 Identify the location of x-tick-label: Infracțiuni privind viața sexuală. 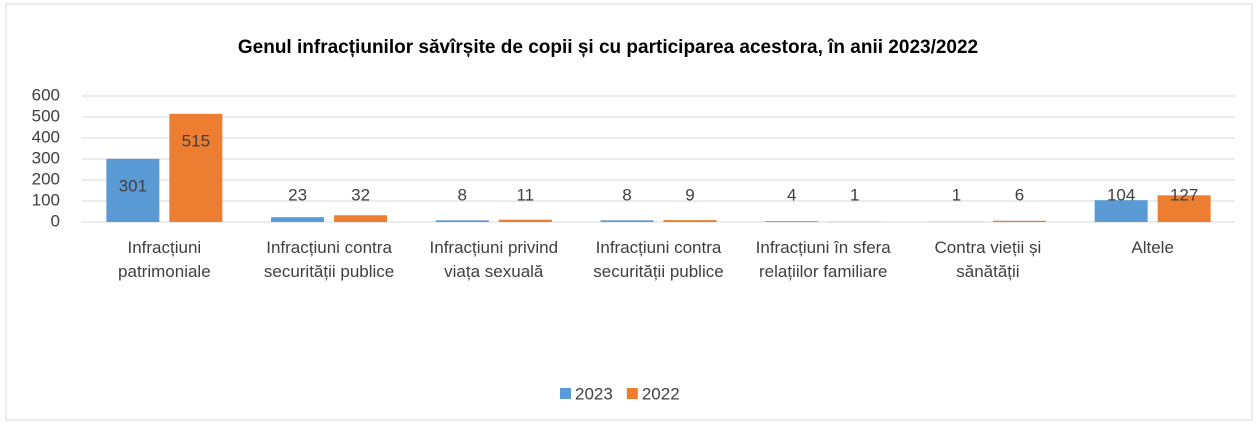
(494, 259).